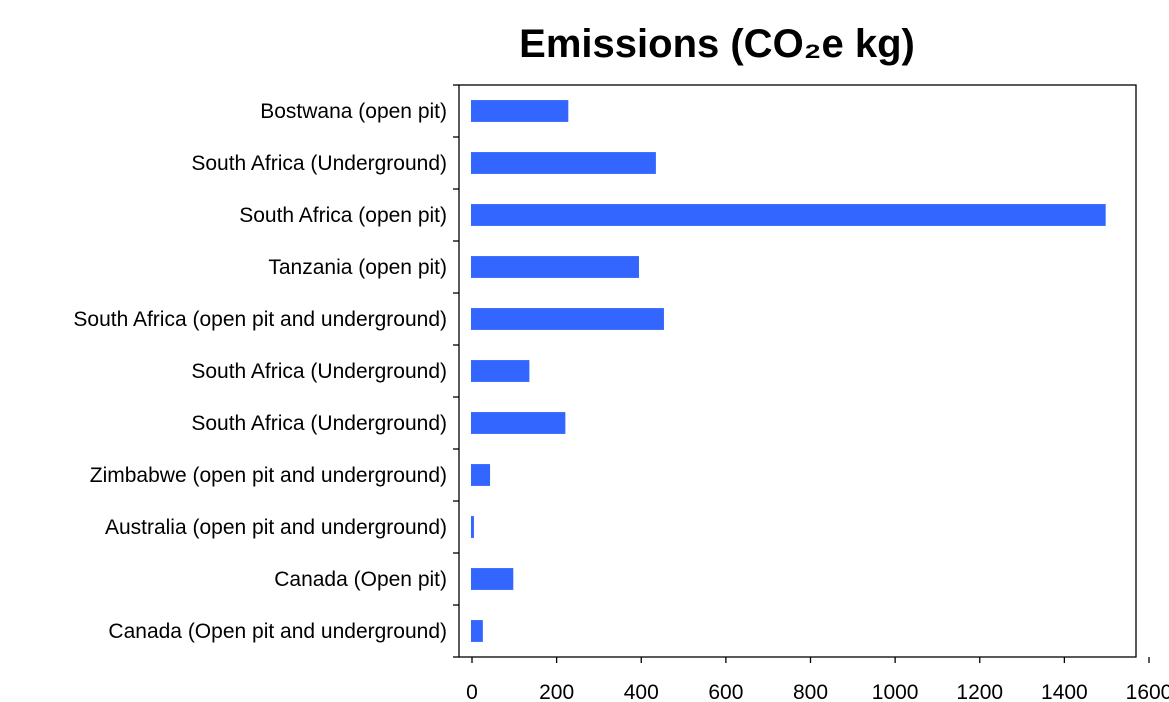 Image resolution: width=1169 pixels, height=702 pixels. I want to click on category-label-10: Canada (Open pit and underground), so click(277, 631).